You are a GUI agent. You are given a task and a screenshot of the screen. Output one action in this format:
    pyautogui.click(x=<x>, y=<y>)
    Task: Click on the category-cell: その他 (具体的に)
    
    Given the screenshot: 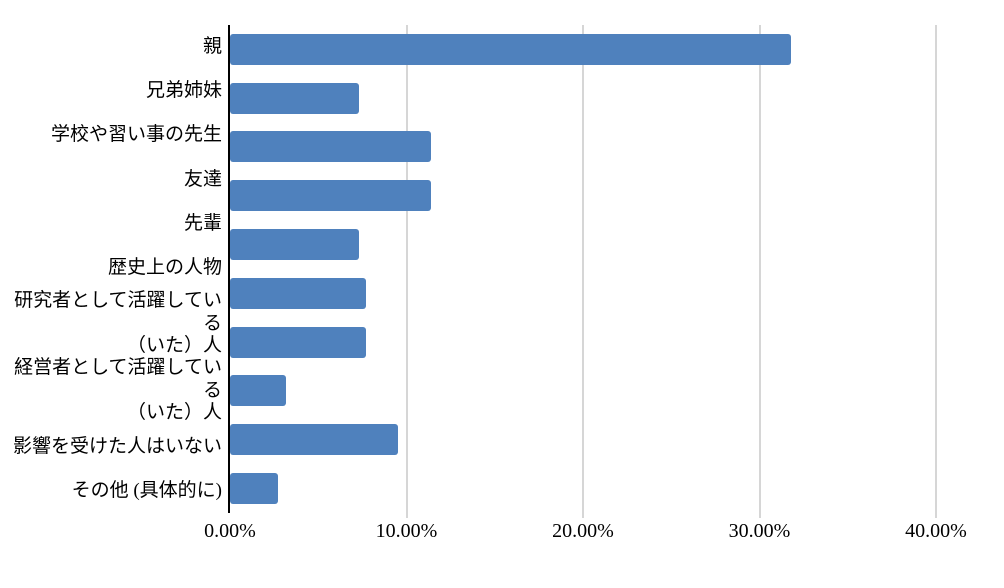 What is the action you would take?
    pyautogui.click(x=111, y=491)
    